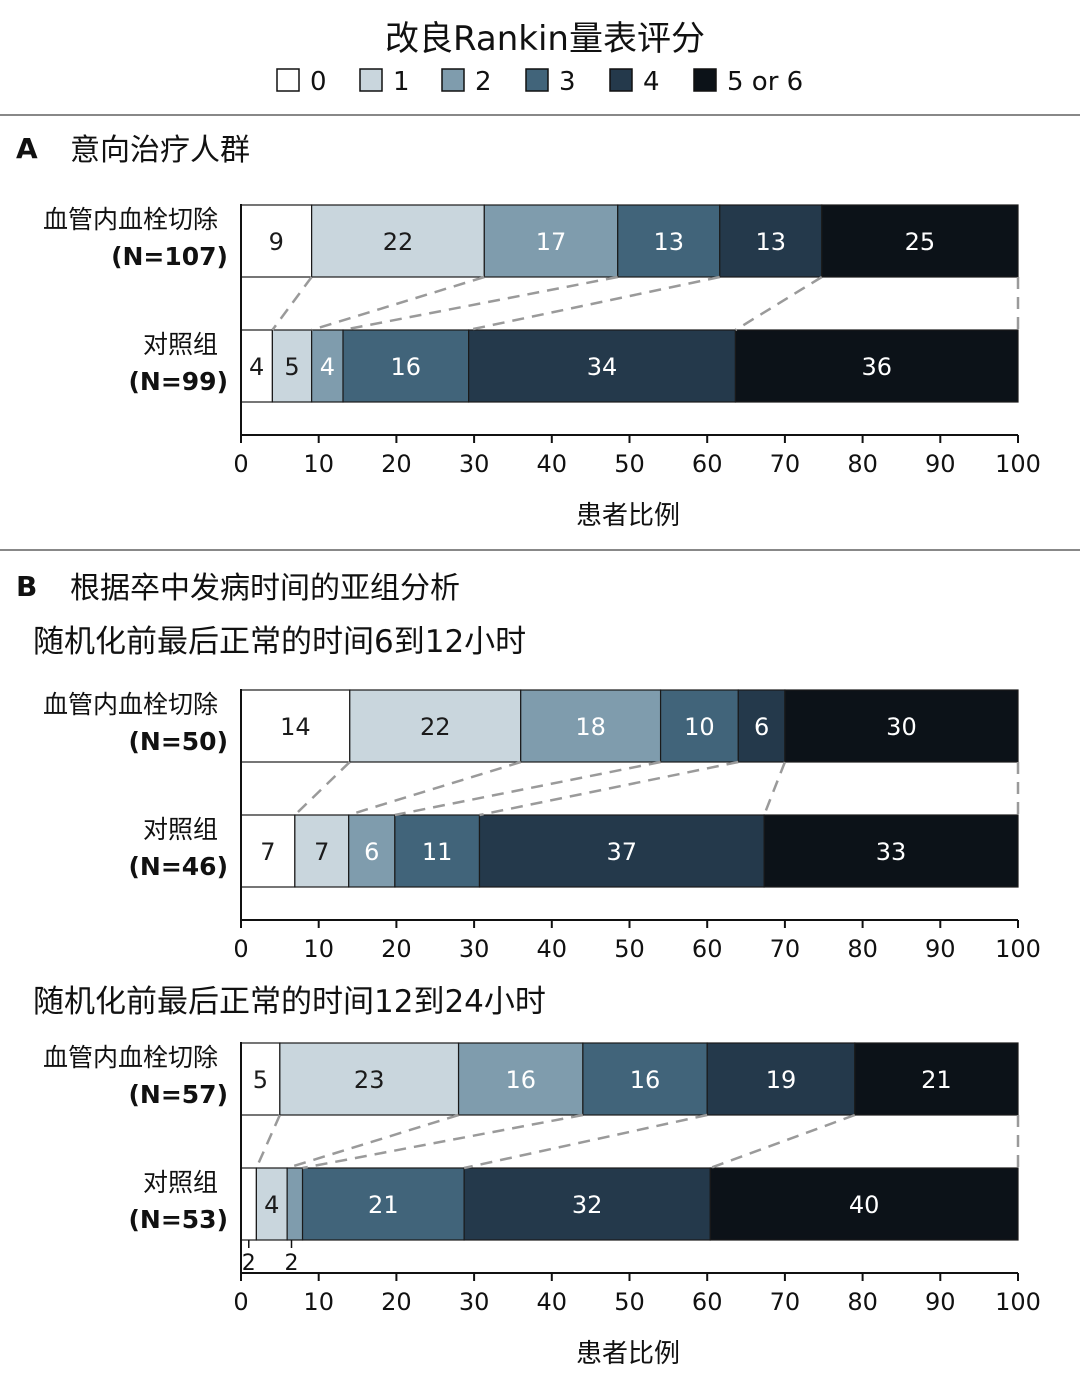  I want to click on x-tick-label: 70, so click(785, 464).